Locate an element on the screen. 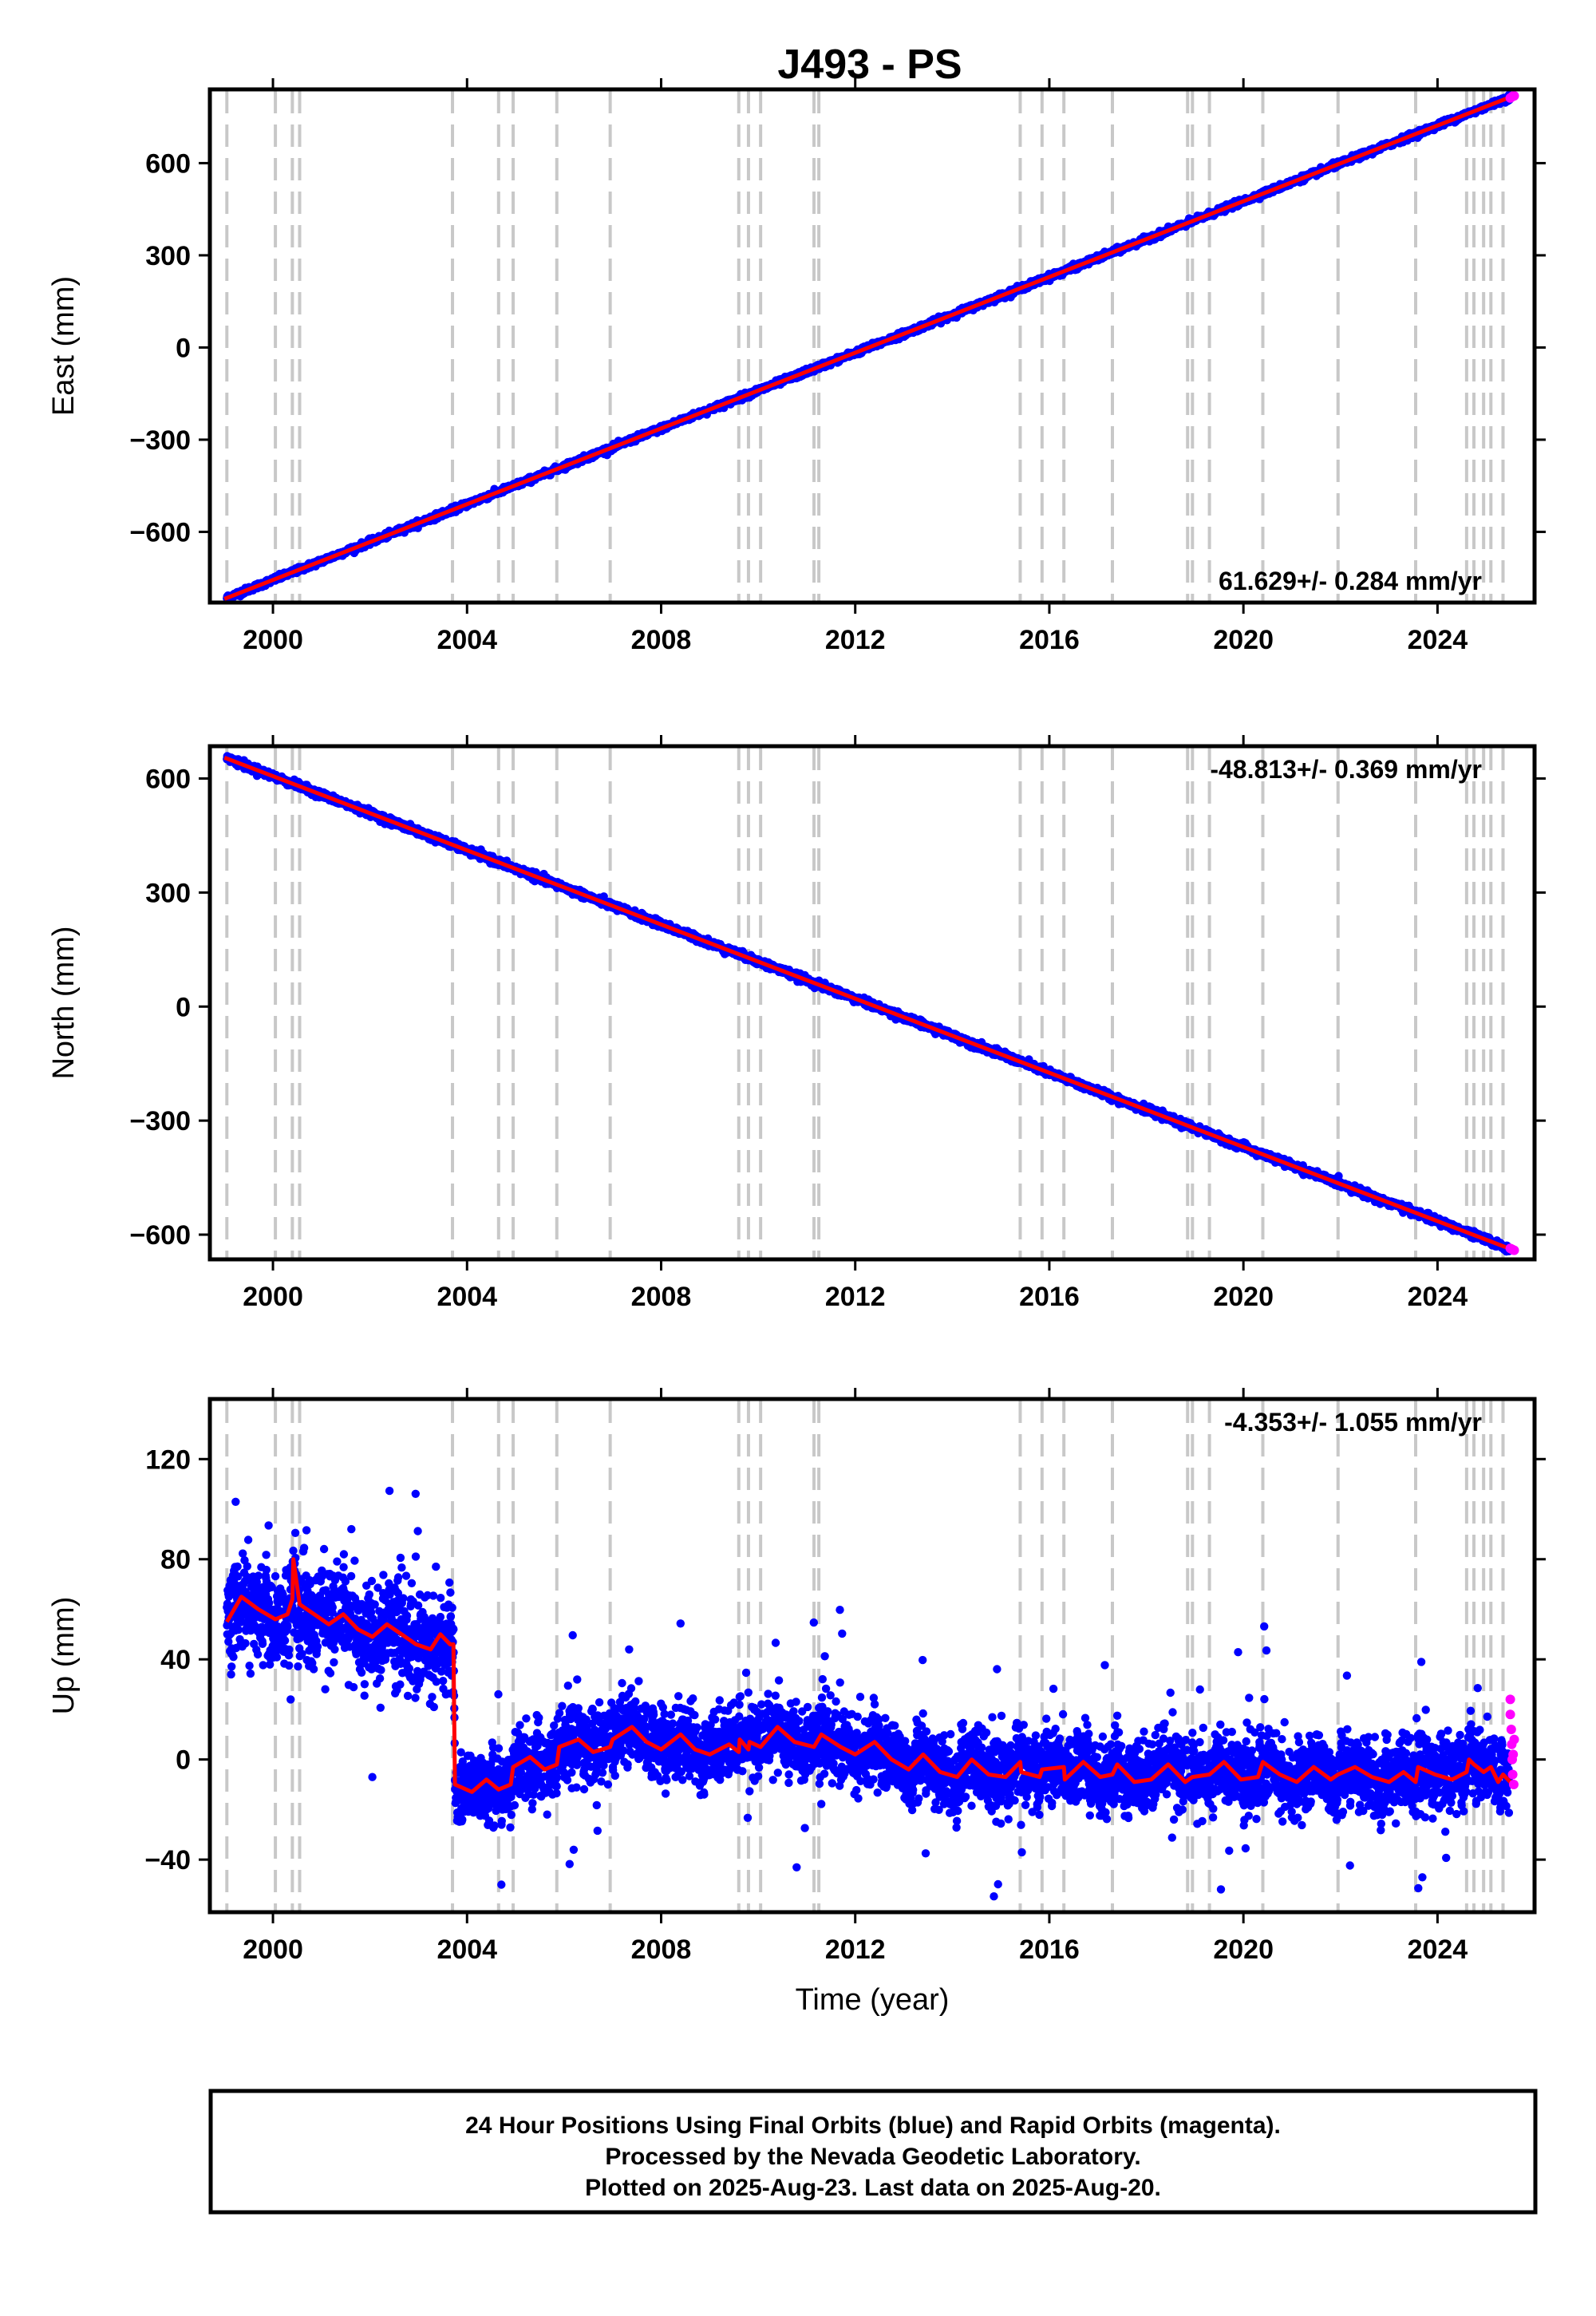  east-x-tick-label: 2004 is located at coordinates (467, 640).